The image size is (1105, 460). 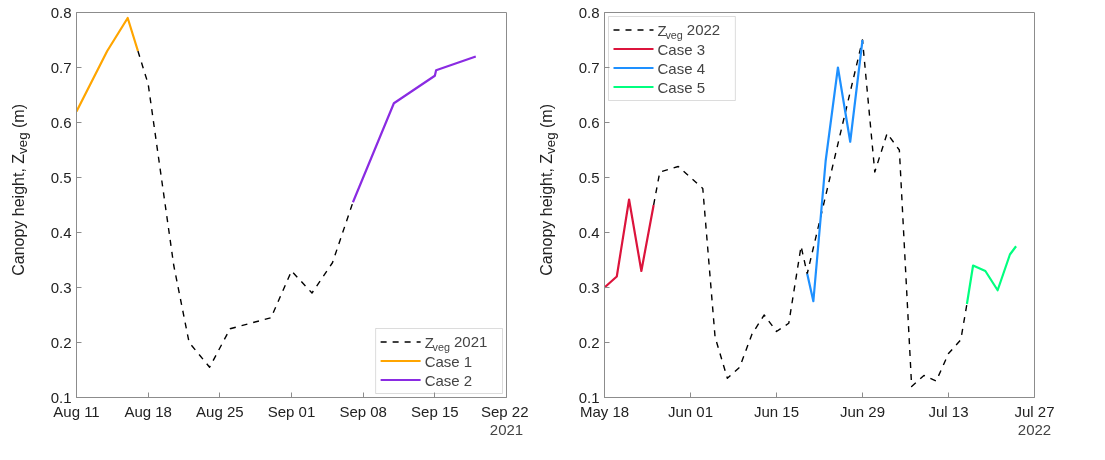 I want to click on x-tick-label: Sep 01, so click(x=291, y=411).